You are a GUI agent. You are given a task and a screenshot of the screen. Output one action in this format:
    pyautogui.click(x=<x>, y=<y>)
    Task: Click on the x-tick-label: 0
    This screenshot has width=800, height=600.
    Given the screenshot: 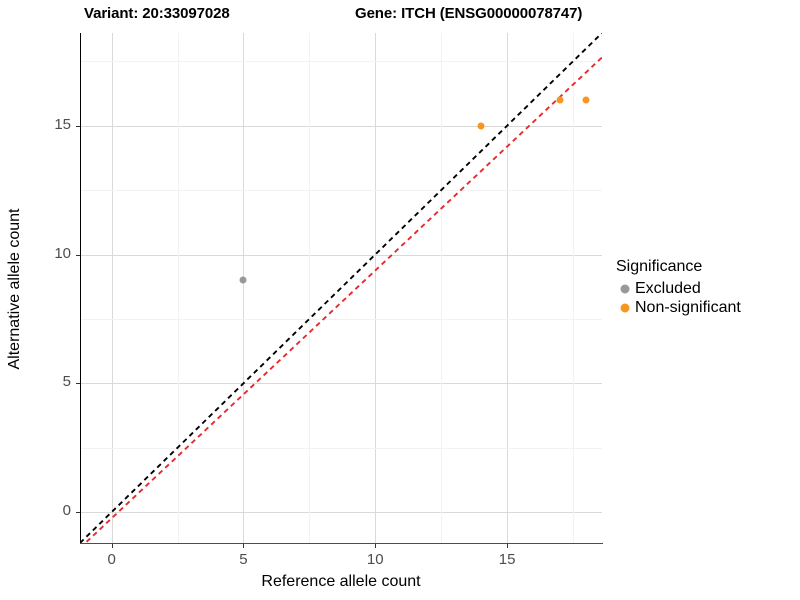 What is the action you would take?
    pyautogui.click(x=111, y=559)
    